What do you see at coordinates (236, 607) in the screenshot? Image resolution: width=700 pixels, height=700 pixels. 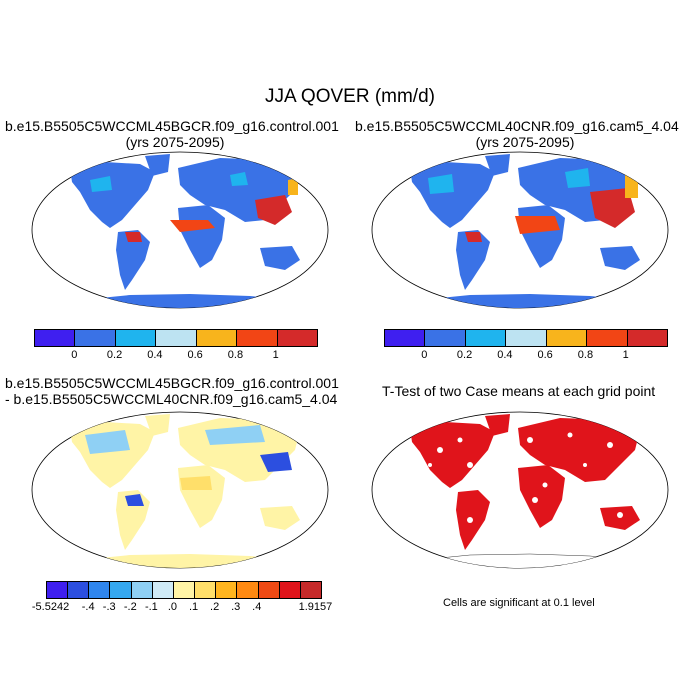 I see `colorbar-tick-label: .3` at bounding box center [236, 607].